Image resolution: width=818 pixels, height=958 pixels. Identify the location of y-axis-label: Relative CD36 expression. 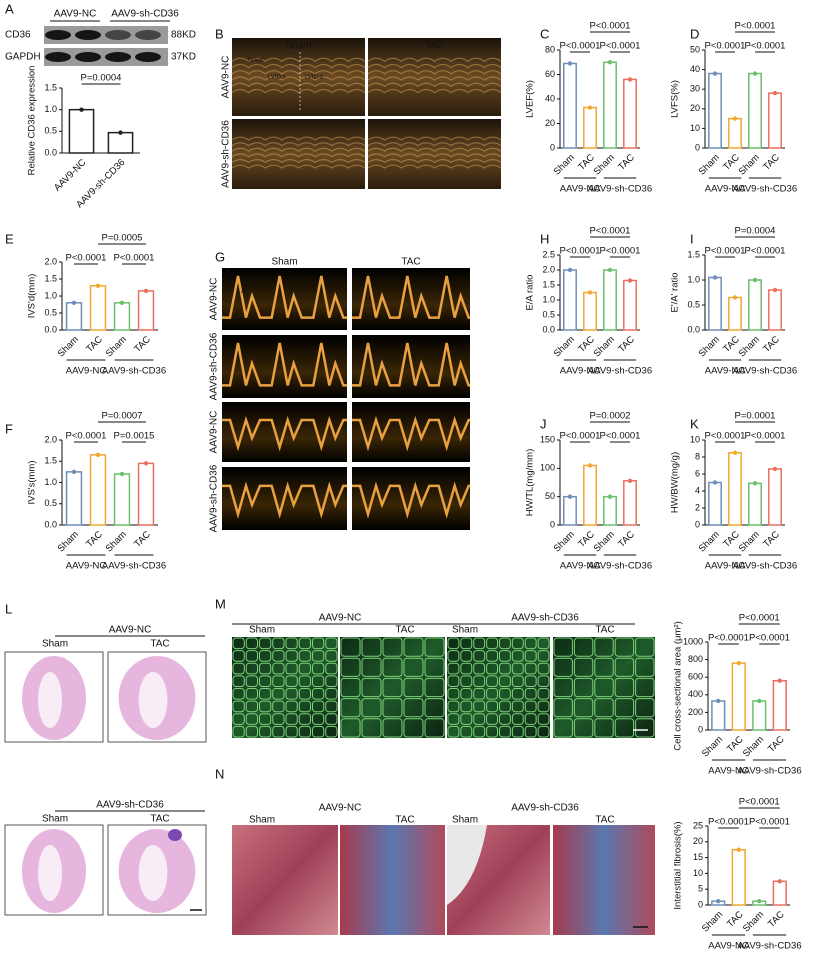
(32, 121).